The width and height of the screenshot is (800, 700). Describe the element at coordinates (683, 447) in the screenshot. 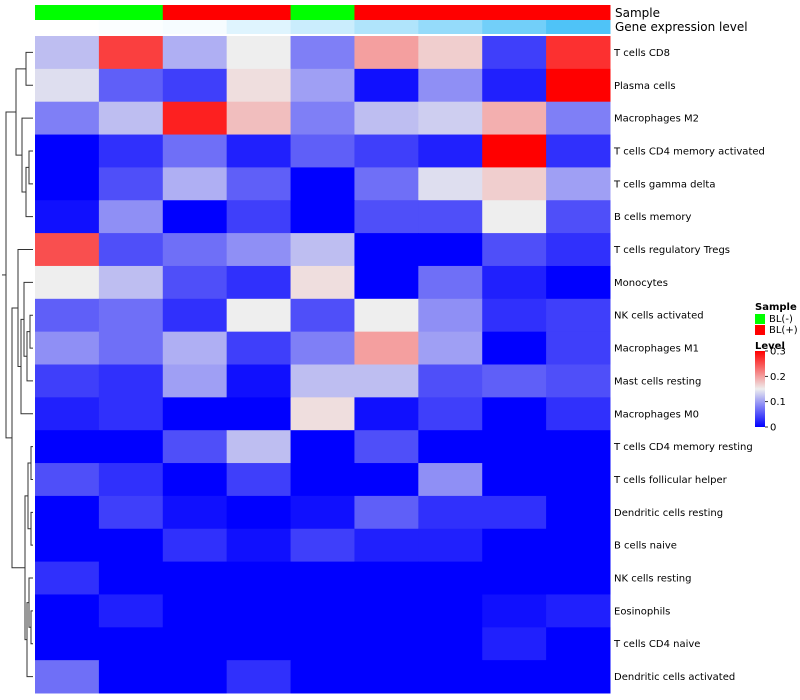

I see `row-label: T cells CD4 memory resting` at that location.